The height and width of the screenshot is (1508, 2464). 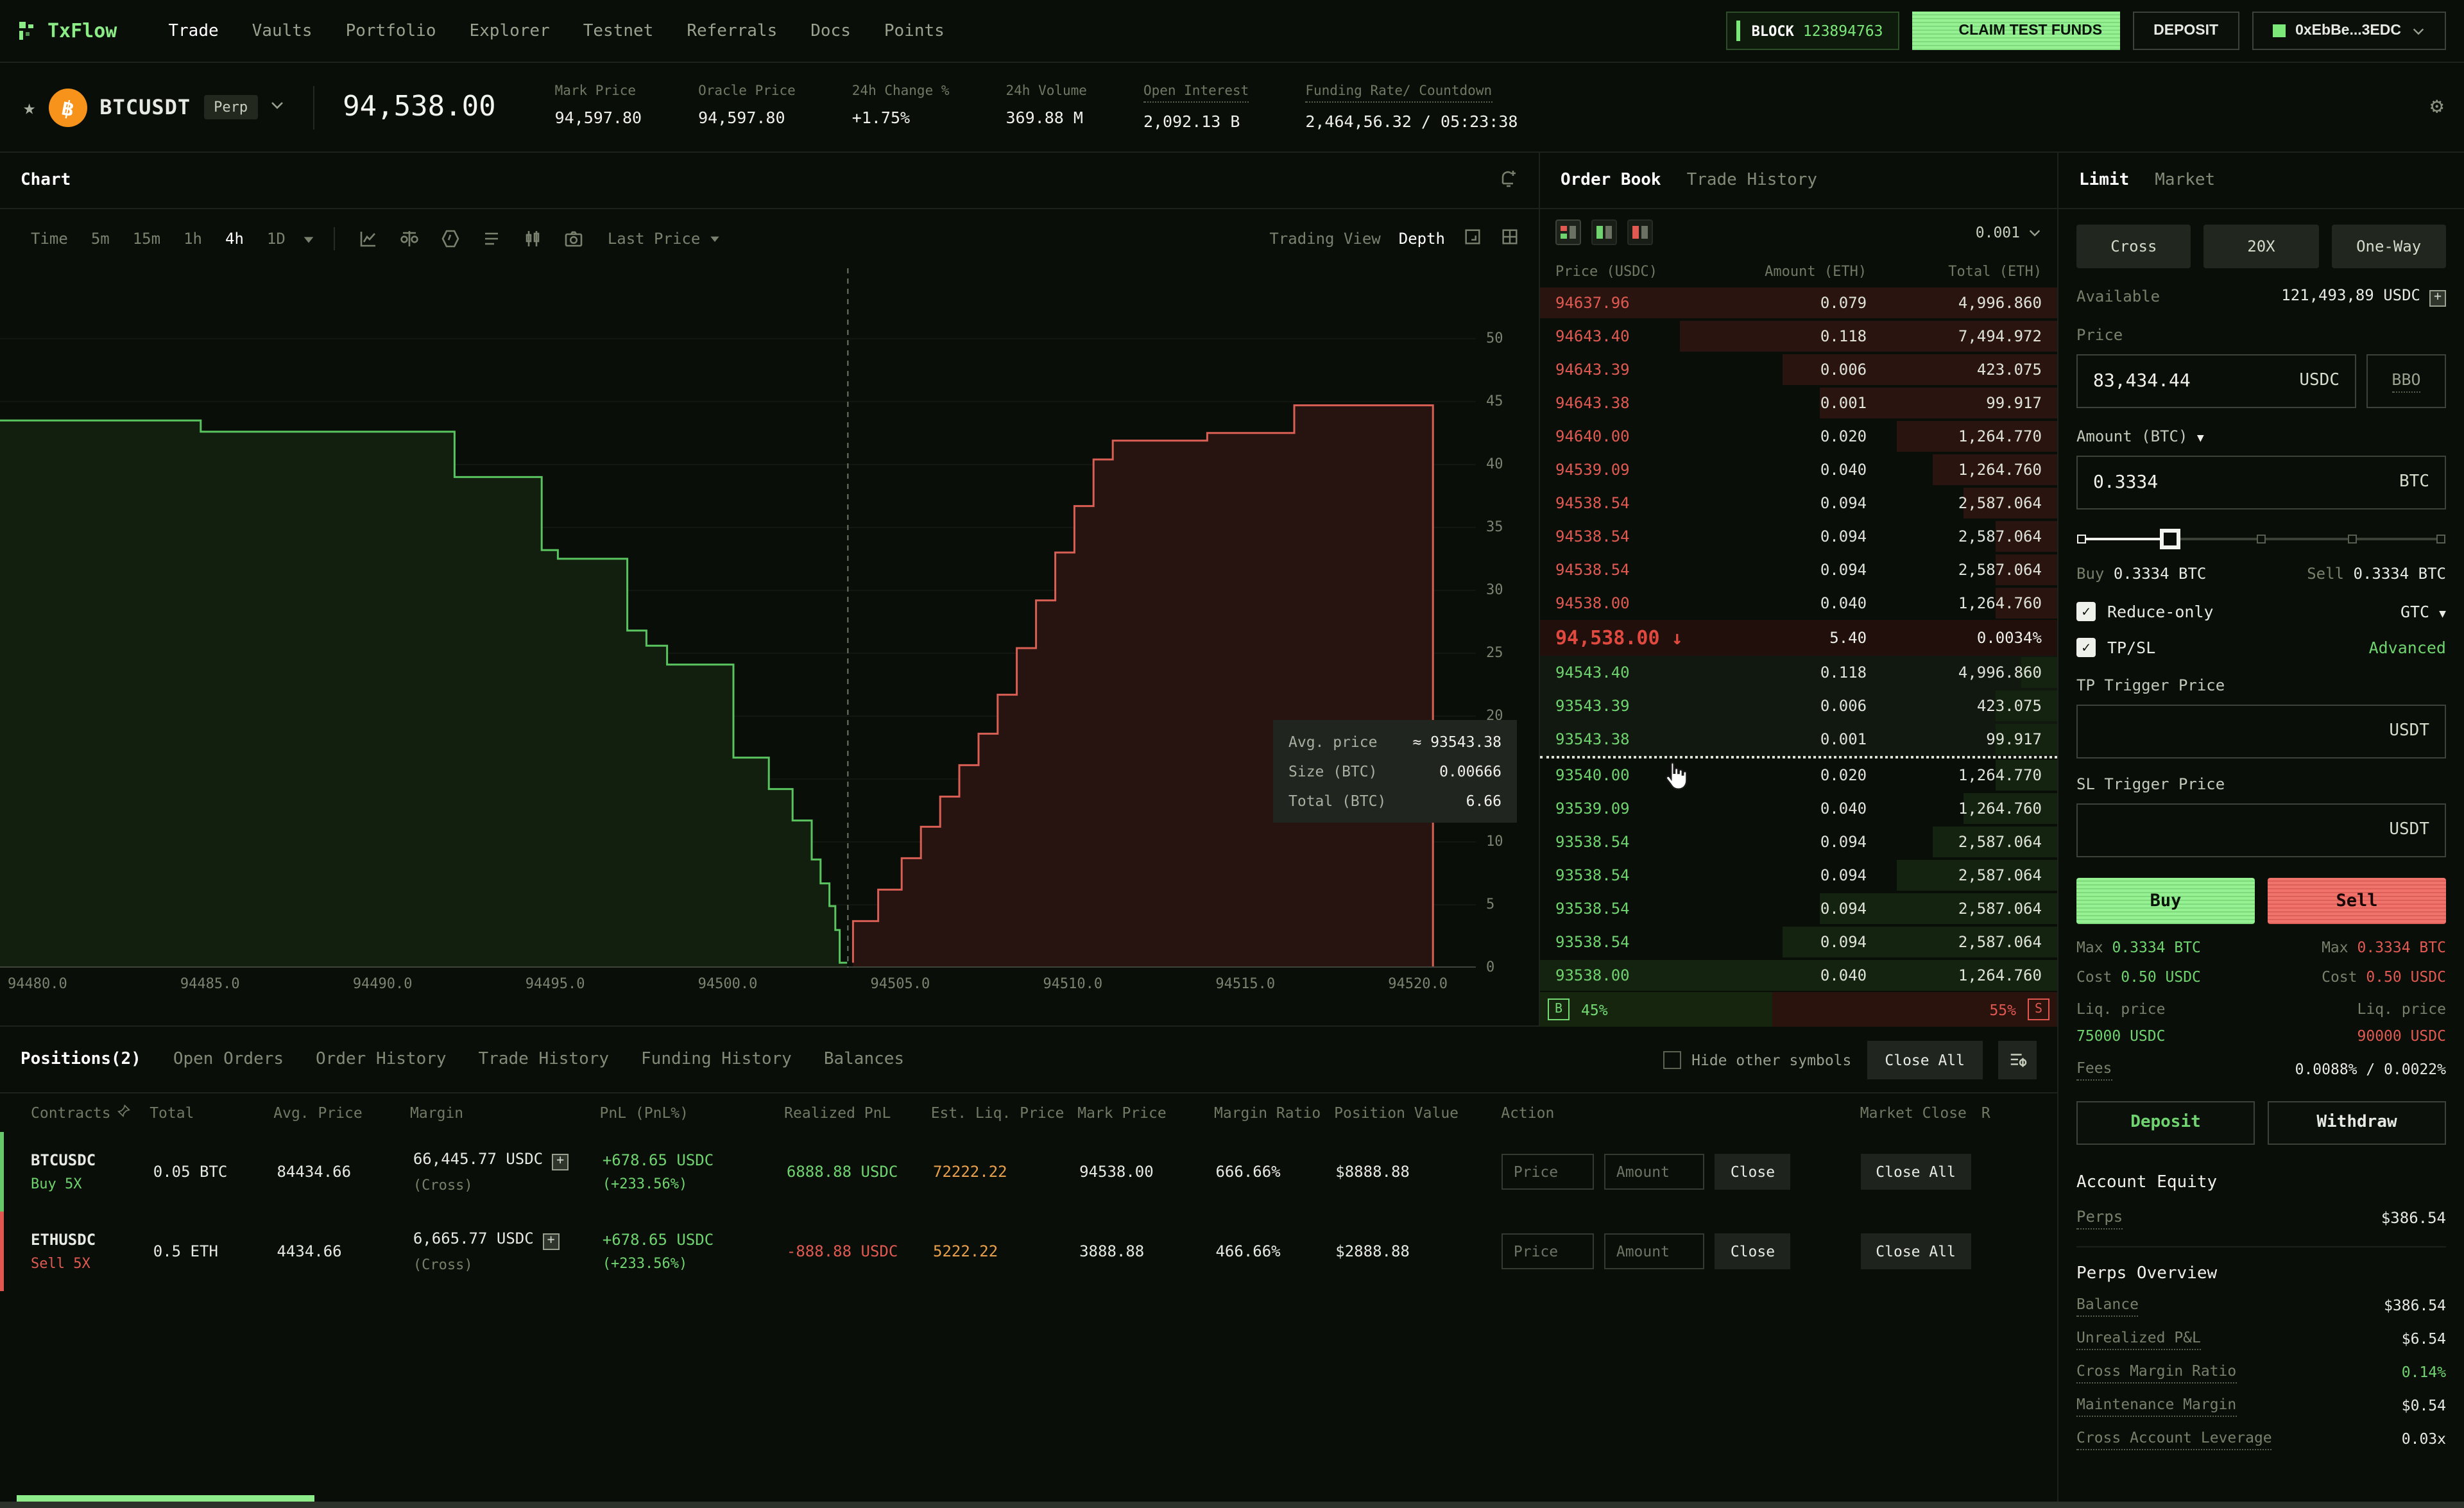 I want to click on leverage-button: 20X, so click(x=2261, y=246).